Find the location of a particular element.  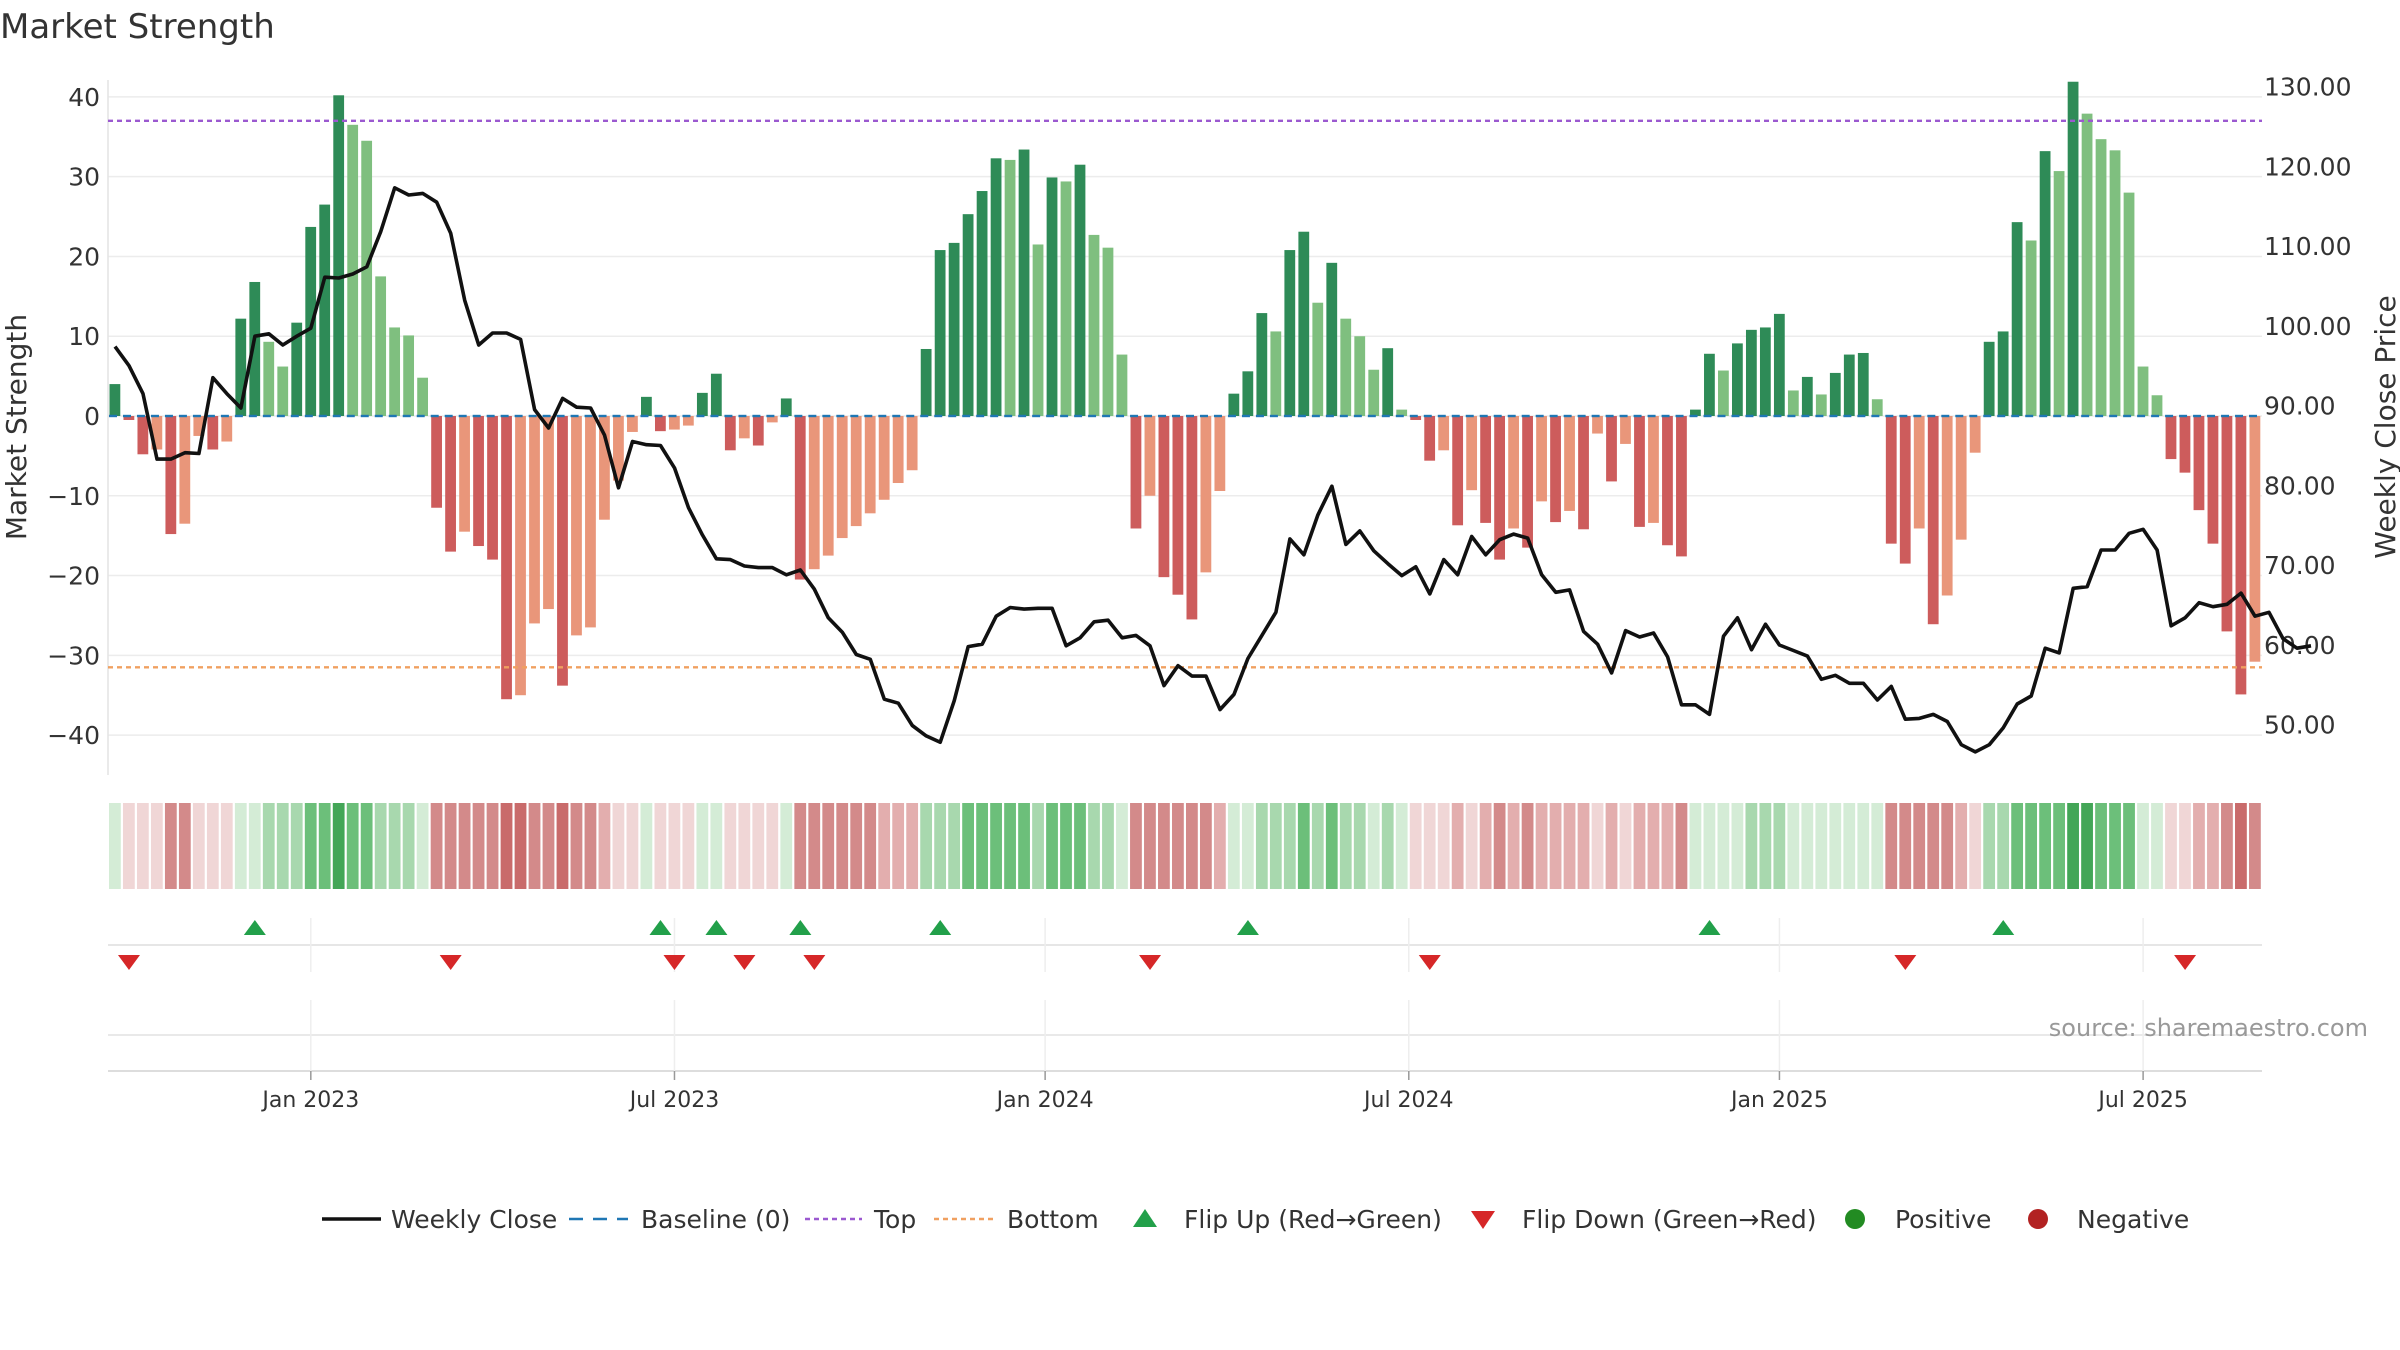

x-tick-label: Jan 2025 is located at coordinates (1778, 1100).